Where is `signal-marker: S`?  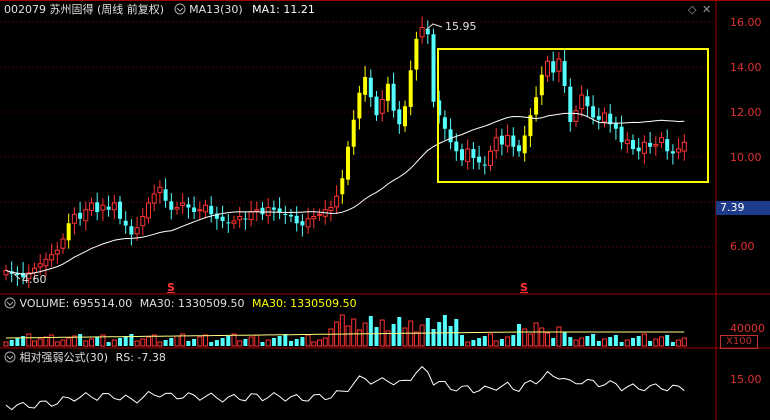 signal-marker: S is located at coordinates (524, 287).